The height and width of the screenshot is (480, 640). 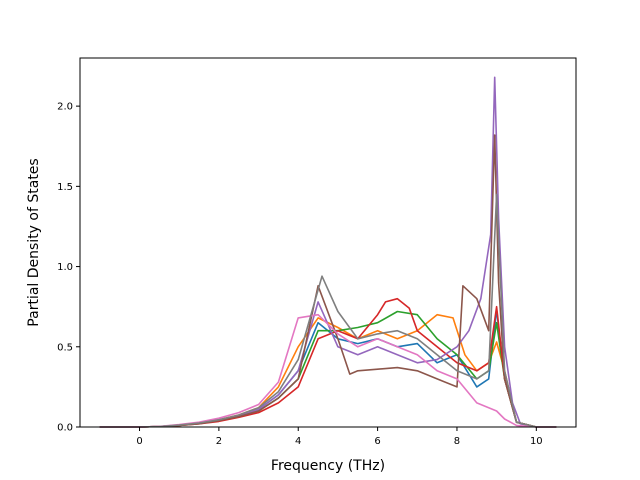 What do you see at coordinates (65, 428) in the screenshot?
I see `y-tick-label: 0.0` at bounding box center [65, 428].